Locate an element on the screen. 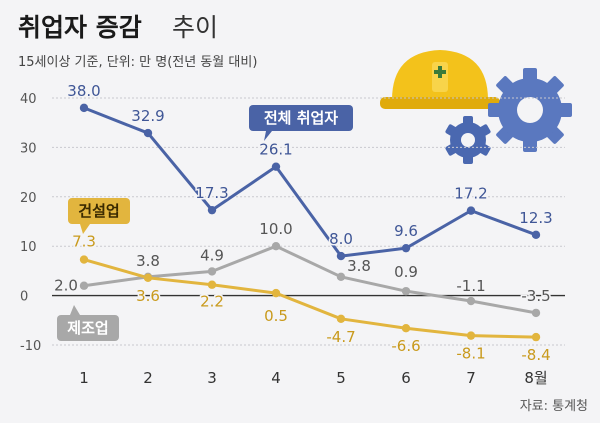  data-label: 7.3 is located at coordinates (84, 242).